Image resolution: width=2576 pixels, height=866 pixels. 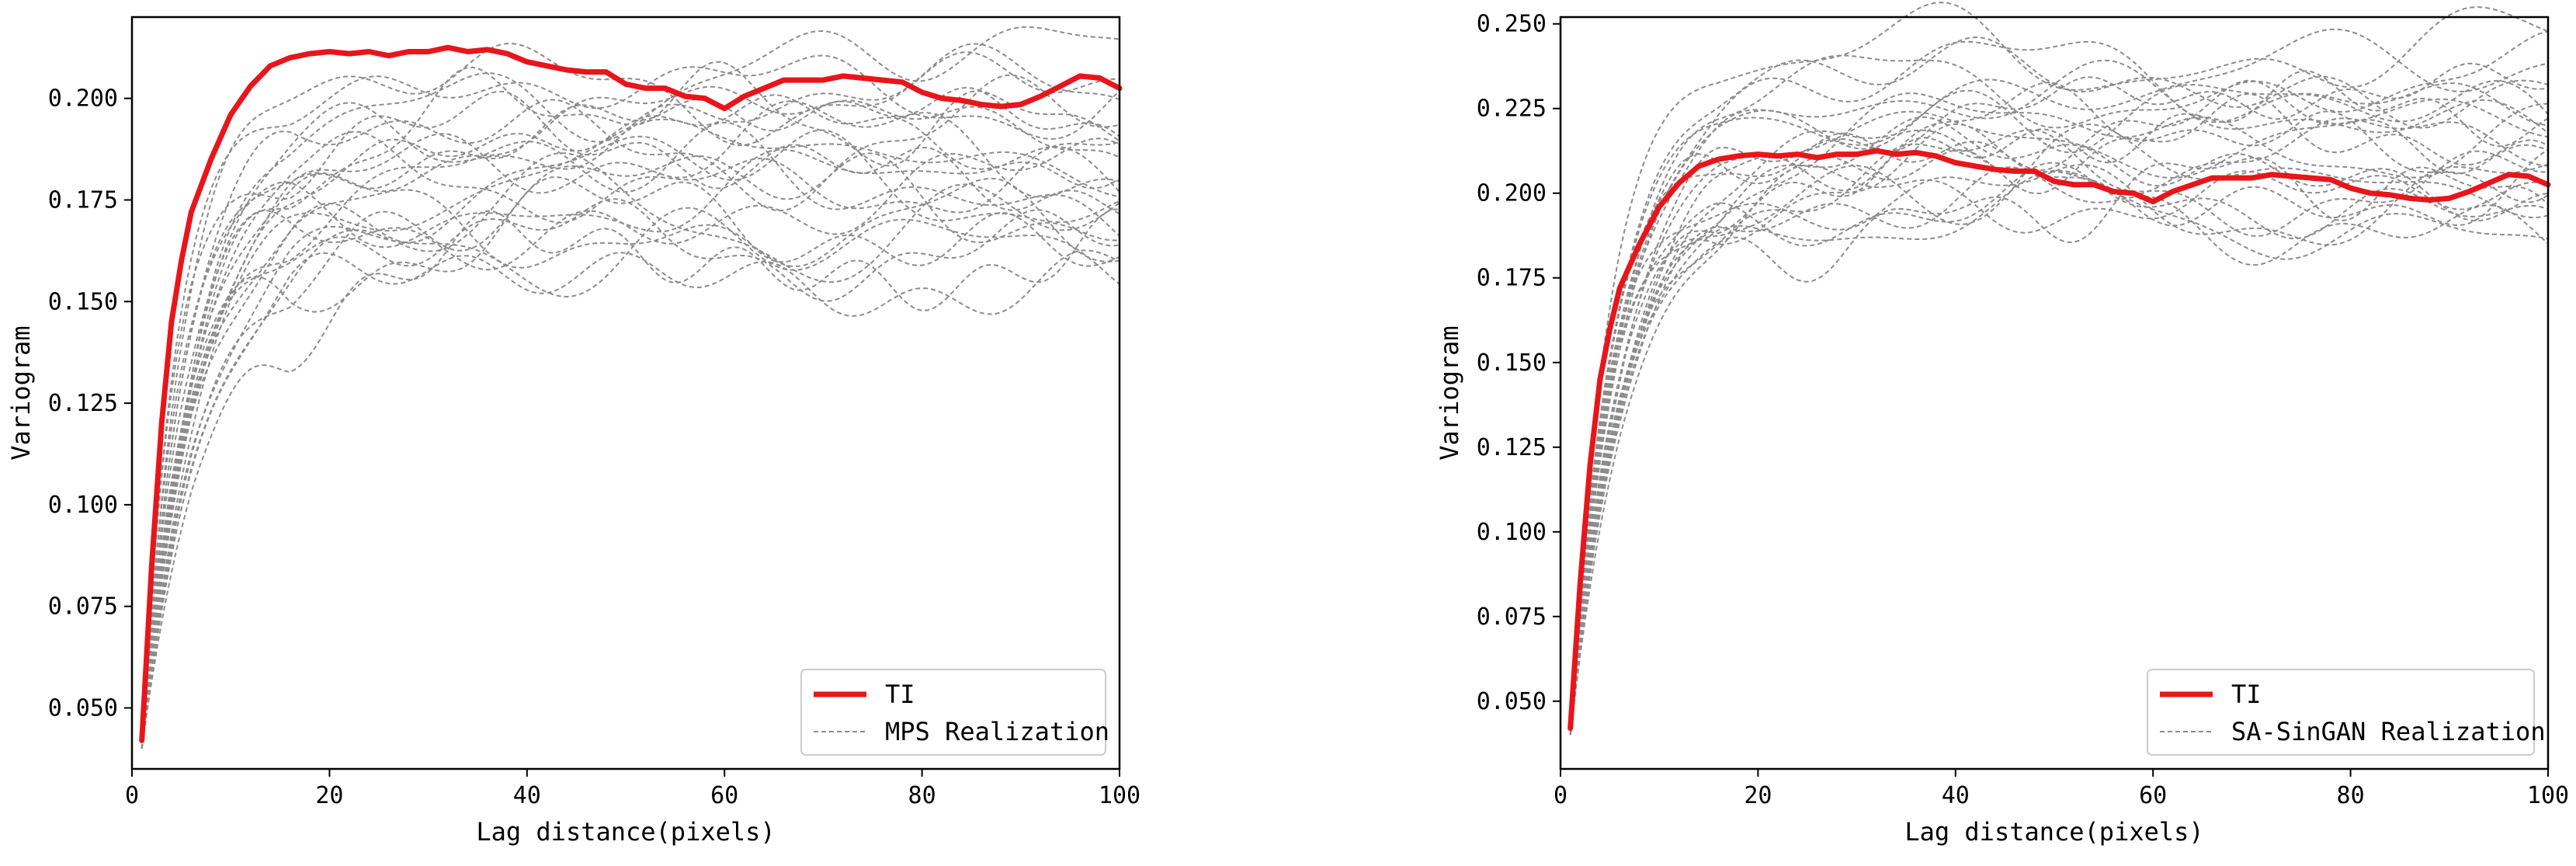 I want to click on y-axis-ticks: 0.050 0.075 0.100 0.125 0.150 0.175 0.200, so click(x=90, y=403).